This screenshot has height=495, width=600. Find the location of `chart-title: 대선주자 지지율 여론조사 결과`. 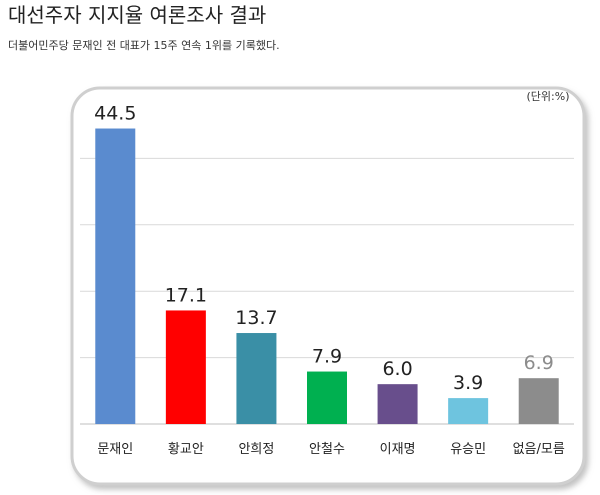

chart-title: 대선주자 지지율 여론조사 결과 is located at coordinates (137, 15).